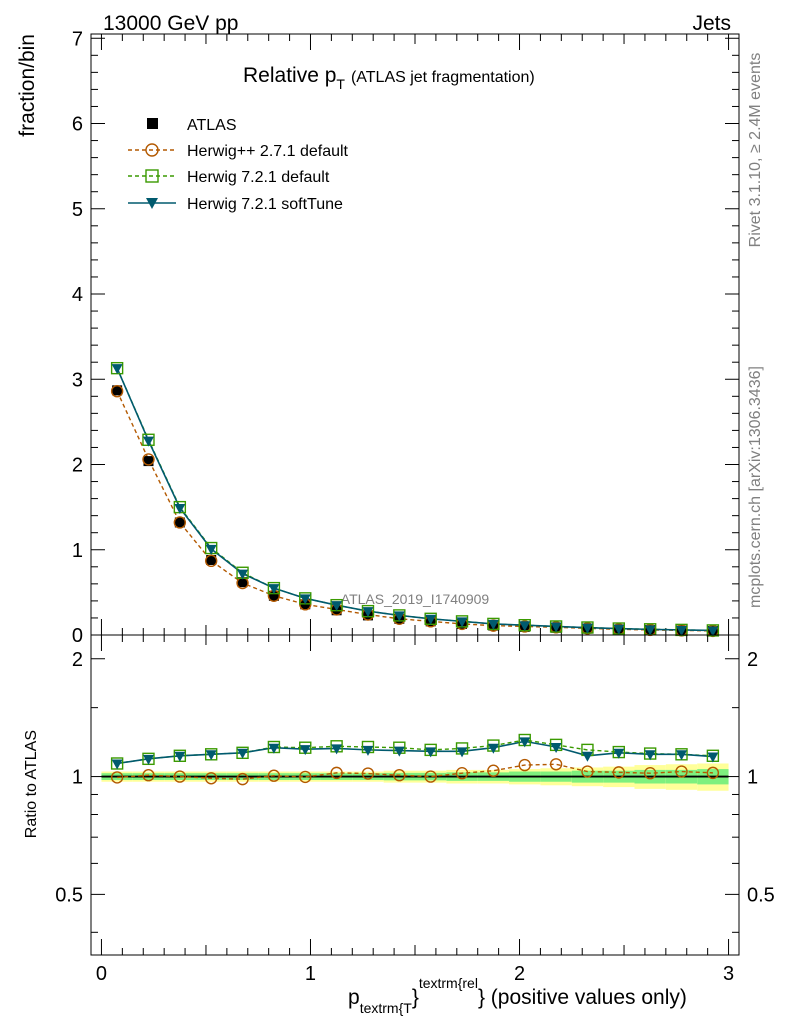 Image resolution: width=786 pixels, height=1024 pixels. What do you see at coordinates (77, 39) in the screenshot?
I see `main-y-tick-label: 7` at bounding box center [77, 39].